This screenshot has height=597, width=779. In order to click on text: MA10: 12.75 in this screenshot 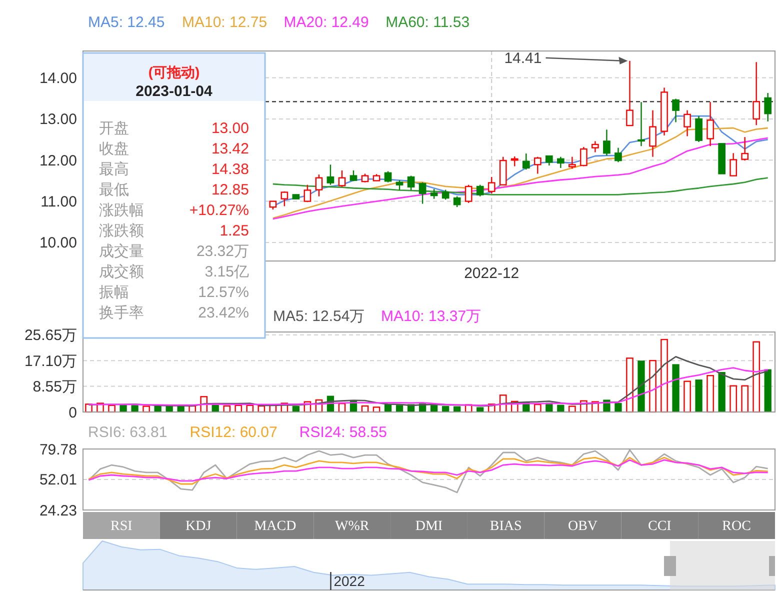, I will do `click(225, 22)`.